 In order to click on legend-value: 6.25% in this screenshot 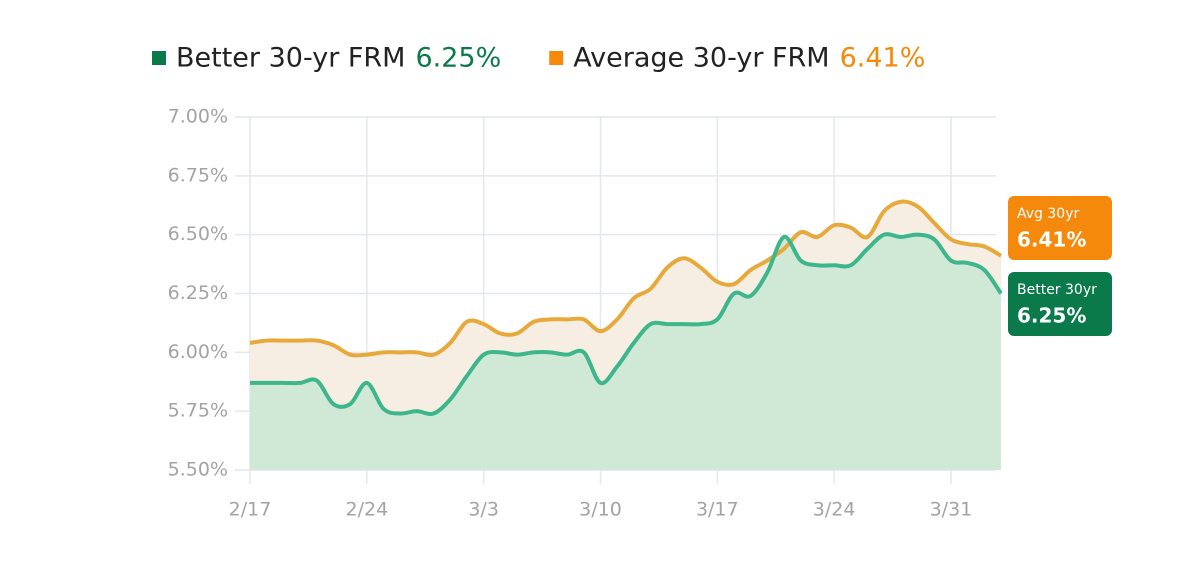, I will do `click(458, 58)`.